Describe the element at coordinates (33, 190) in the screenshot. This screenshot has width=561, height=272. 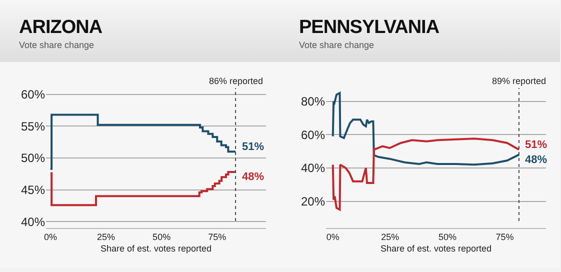
I see `y-tick-label: 45%` at that location.